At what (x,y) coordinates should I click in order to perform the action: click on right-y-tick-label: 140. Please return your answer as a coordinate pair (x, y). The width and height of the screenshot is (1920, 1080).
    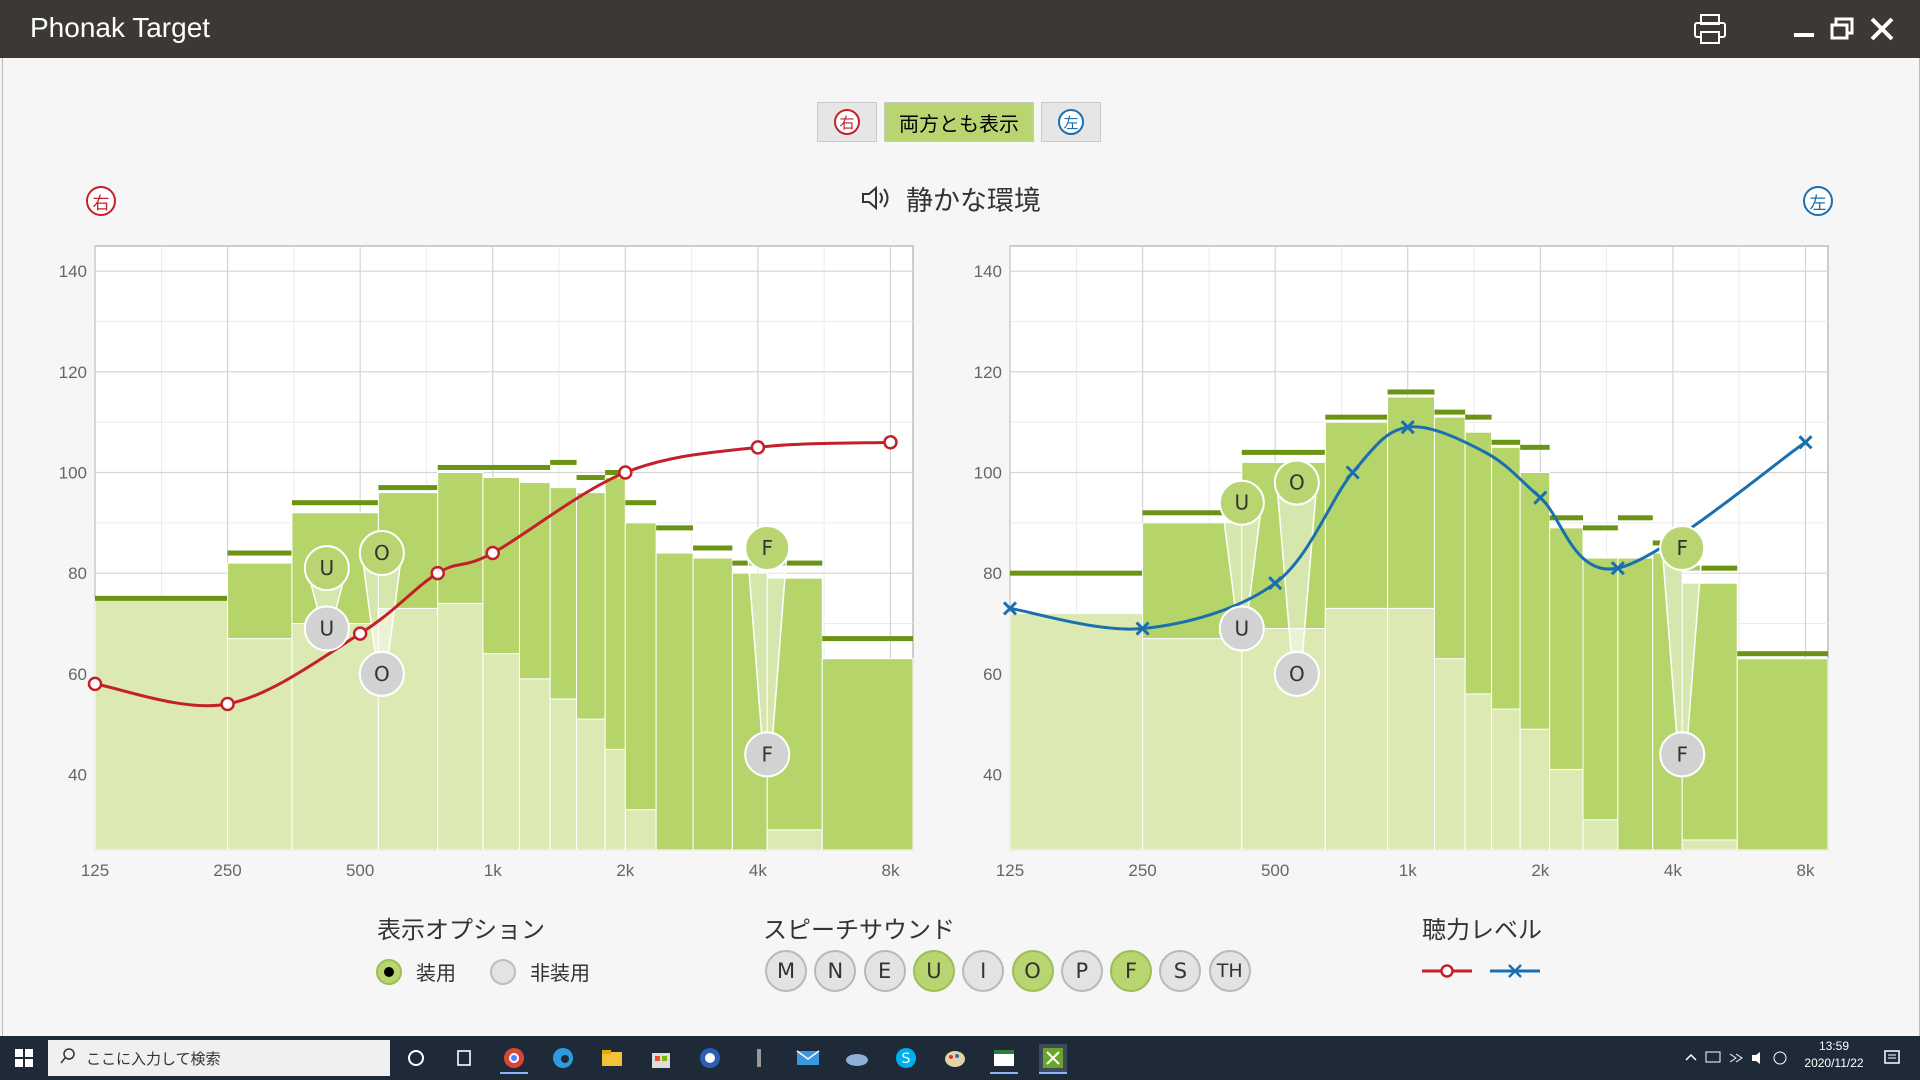
    Looking at the image, I should click on (73, 271).